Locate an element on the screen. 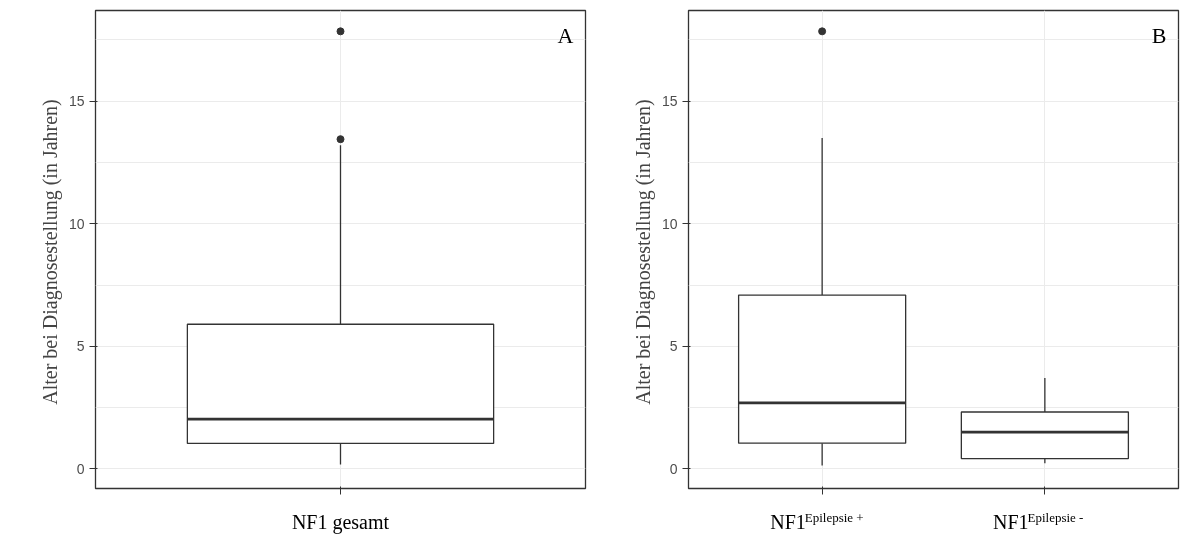  x-tick-label: NF1 gesamt is located at coordinates (340, 522).